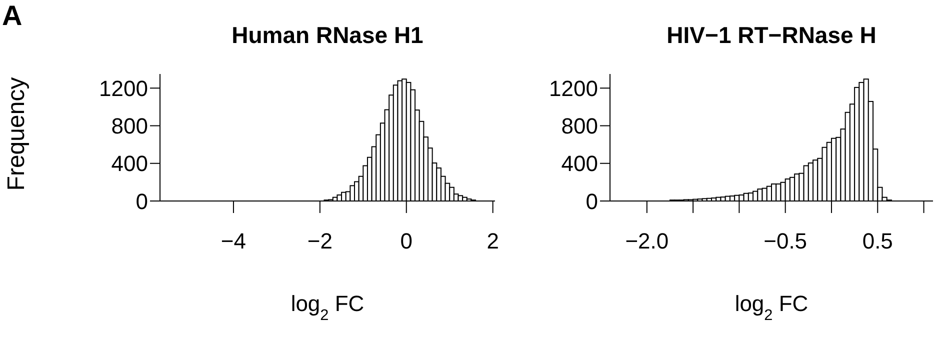 Image resolution: width=941 pixels, height=342 pixels. Describe the element at coordinates (877, 241) in the screenshot. I see `x-tick-label: 0.5` at that location.